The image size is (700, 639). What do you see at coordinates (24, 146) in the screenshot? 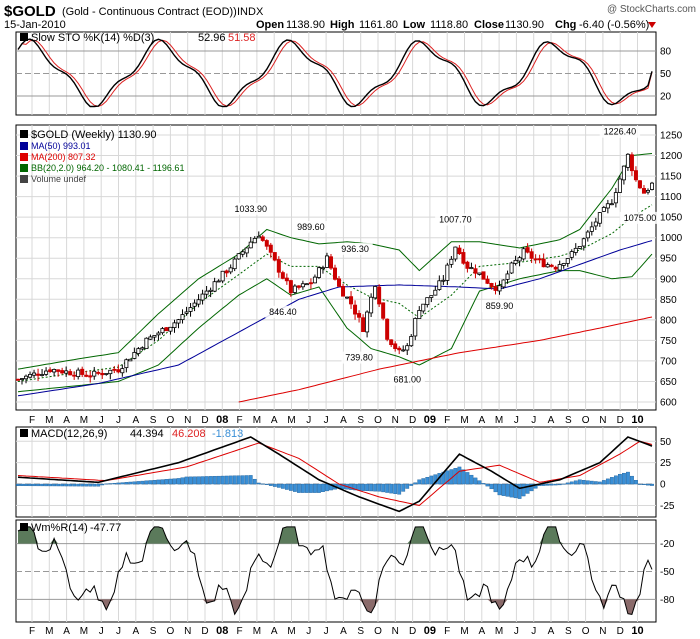
I see `legend-swatch` at bounding box center [24, 146].